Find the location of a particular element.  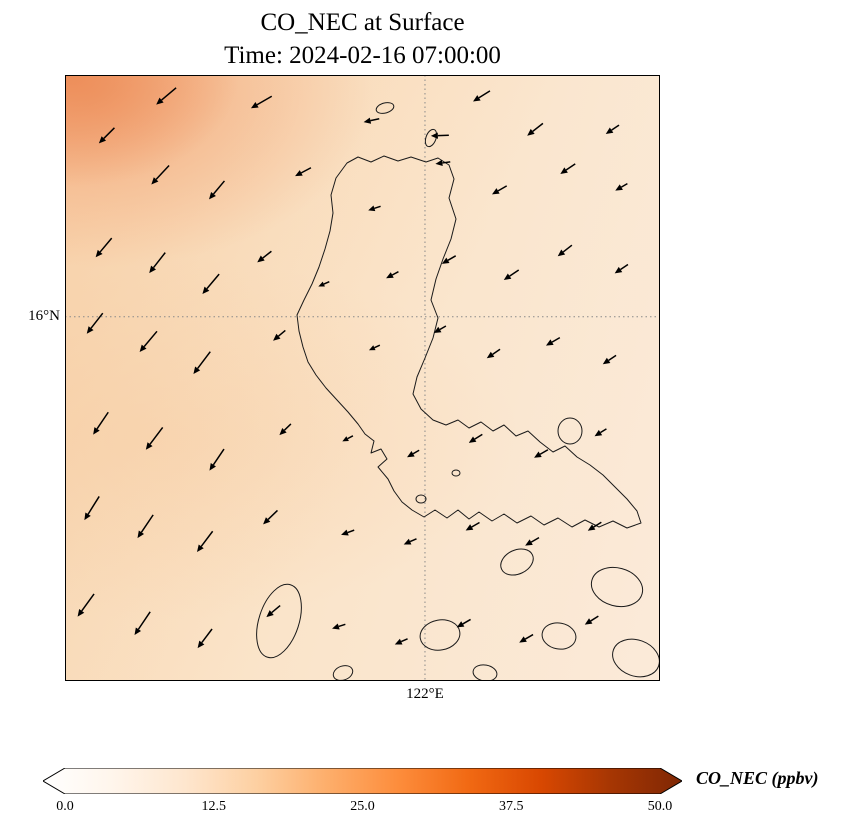

colorbar-tick: 0.0 is located at coordinates (65, 806).